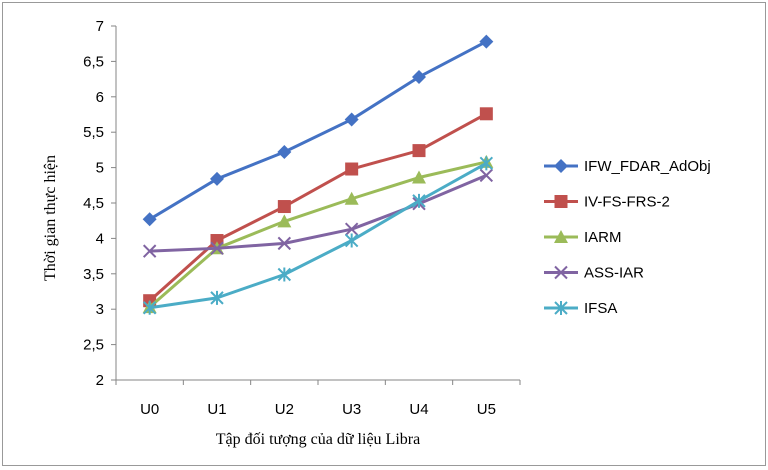 This screenshot has width=768, height=470. I want to click on legend-item: IFW_FDAR_AdObj, so click(627, 166).